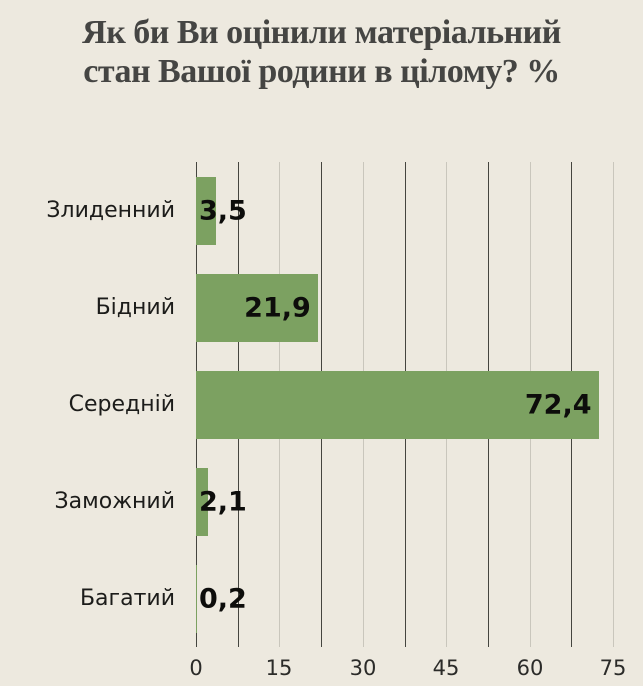 This screenshot has height=686, width=643. I want to click on bar-row: Бідний 21,9, so click(321, 307).